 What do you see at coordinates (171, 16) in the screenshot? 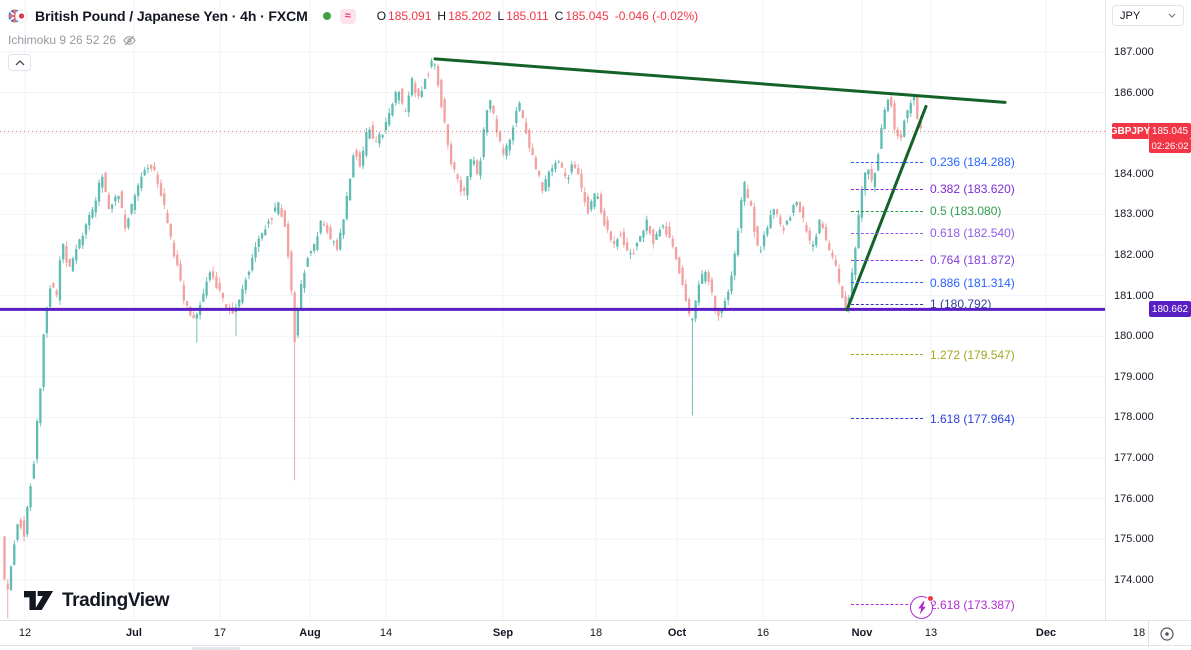
I see `symbol-title: British Pound / Japanese Yen · 4h · FXCM` at bounding box center [171, 16].